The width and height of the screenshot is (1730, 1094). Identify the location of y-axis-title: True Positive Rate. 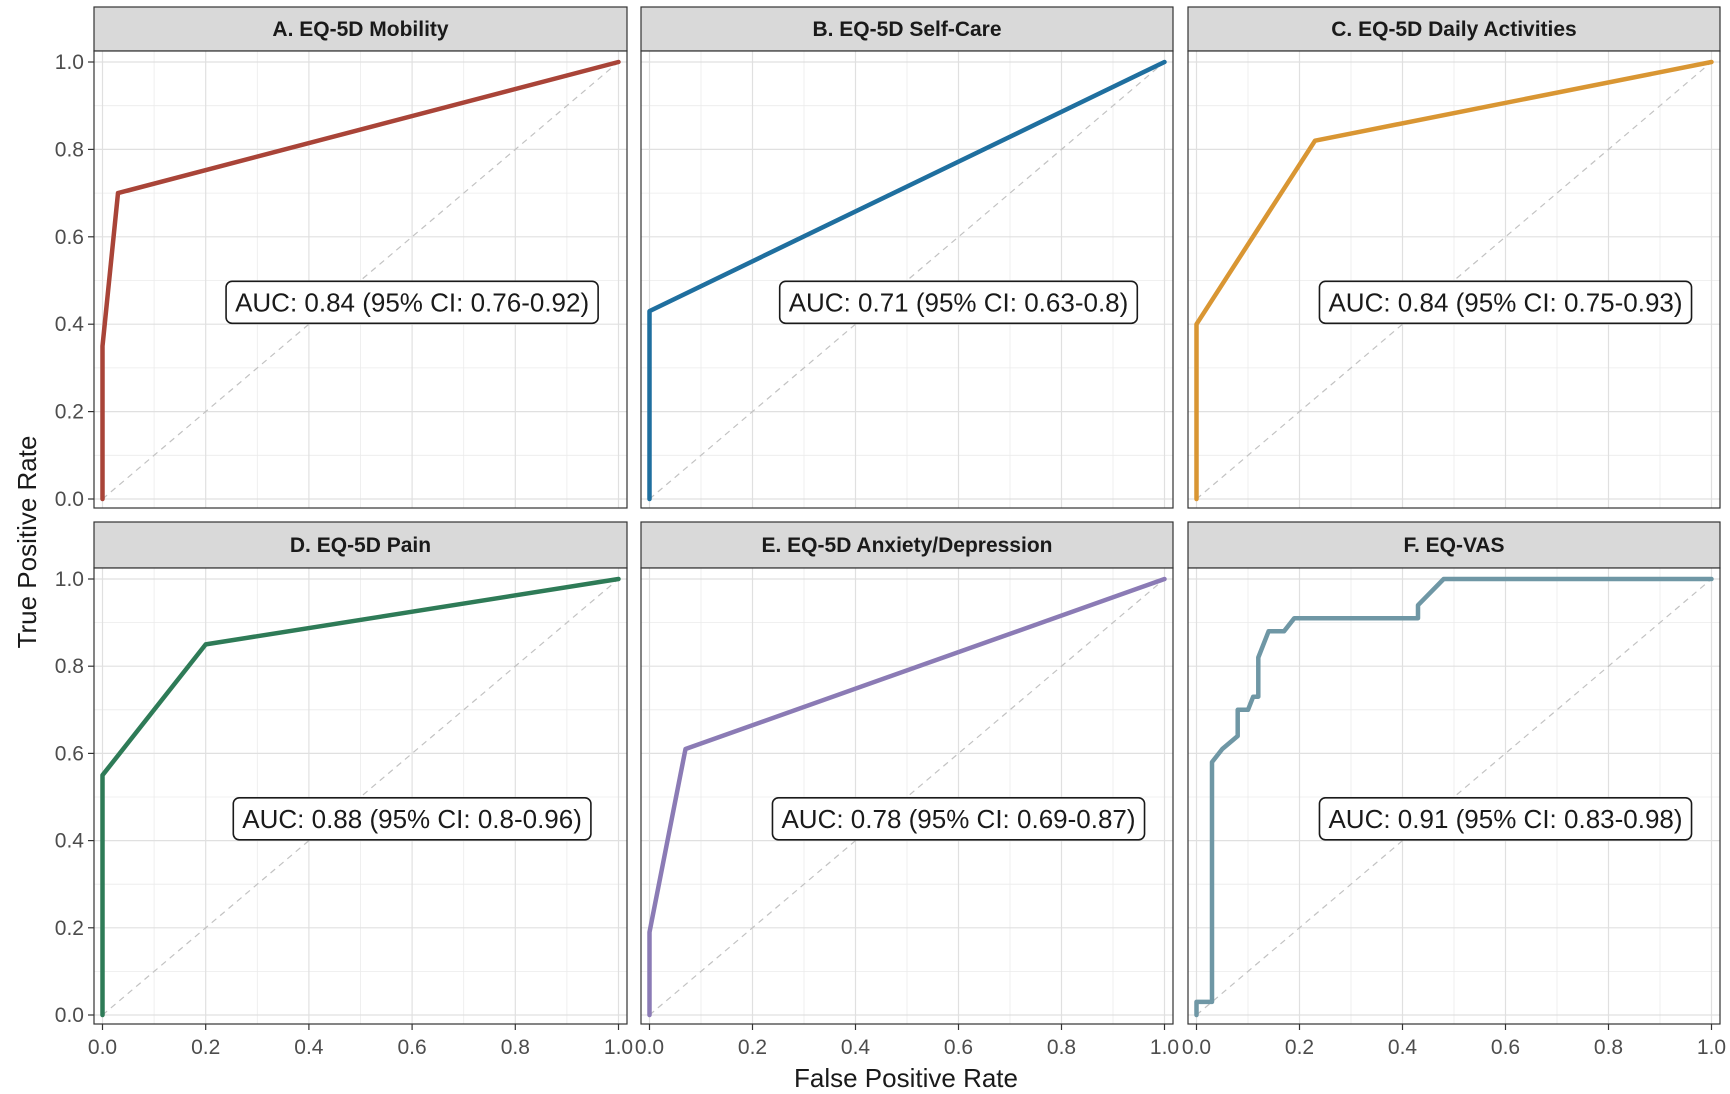
(27, 542).